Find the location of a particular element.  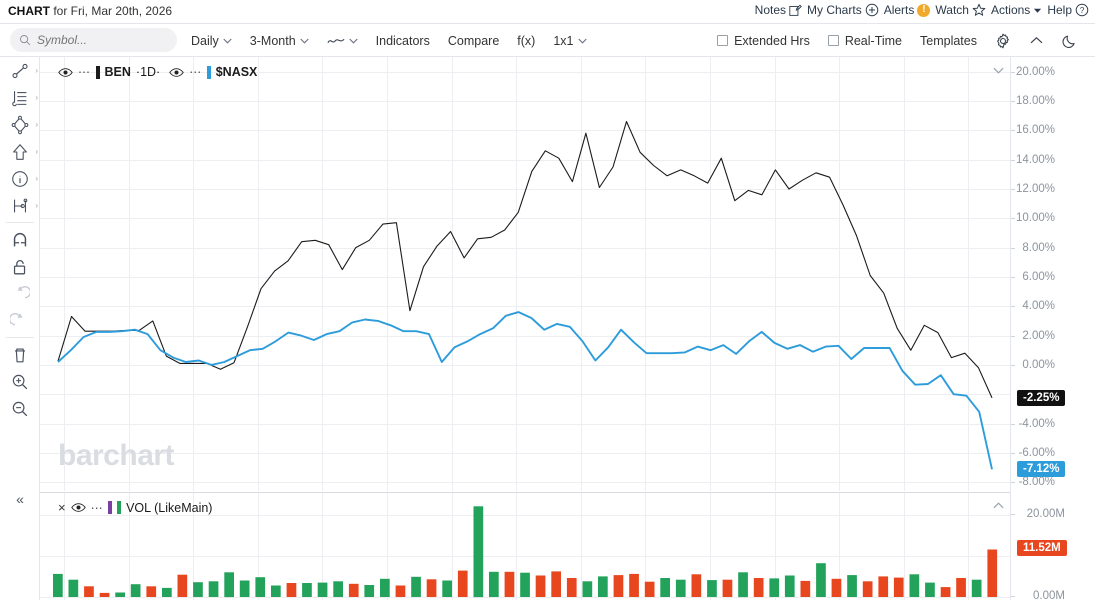

zoom-out-tool is located at coordinates (20, 408).